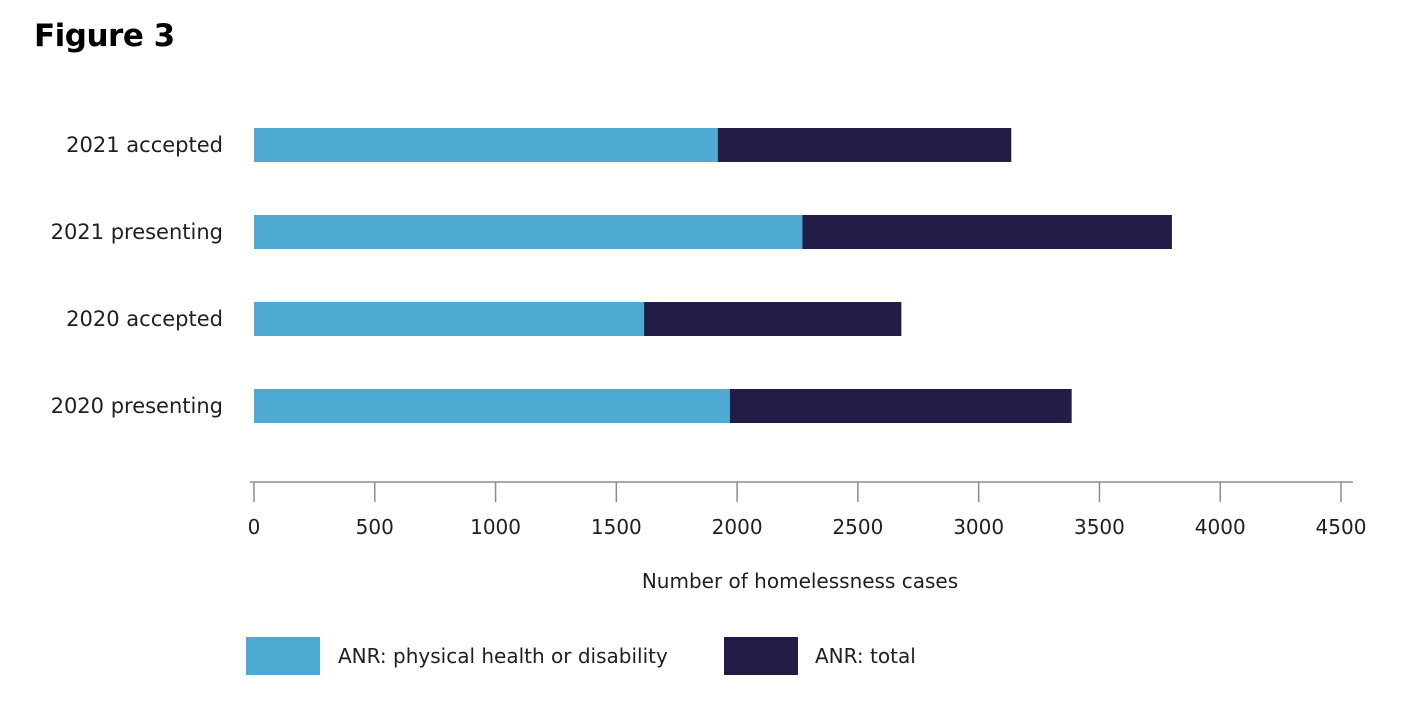  Describe the element at coordinates (375, 527) in the screenshot. I see `x-tick-label-1: 500` at that location.